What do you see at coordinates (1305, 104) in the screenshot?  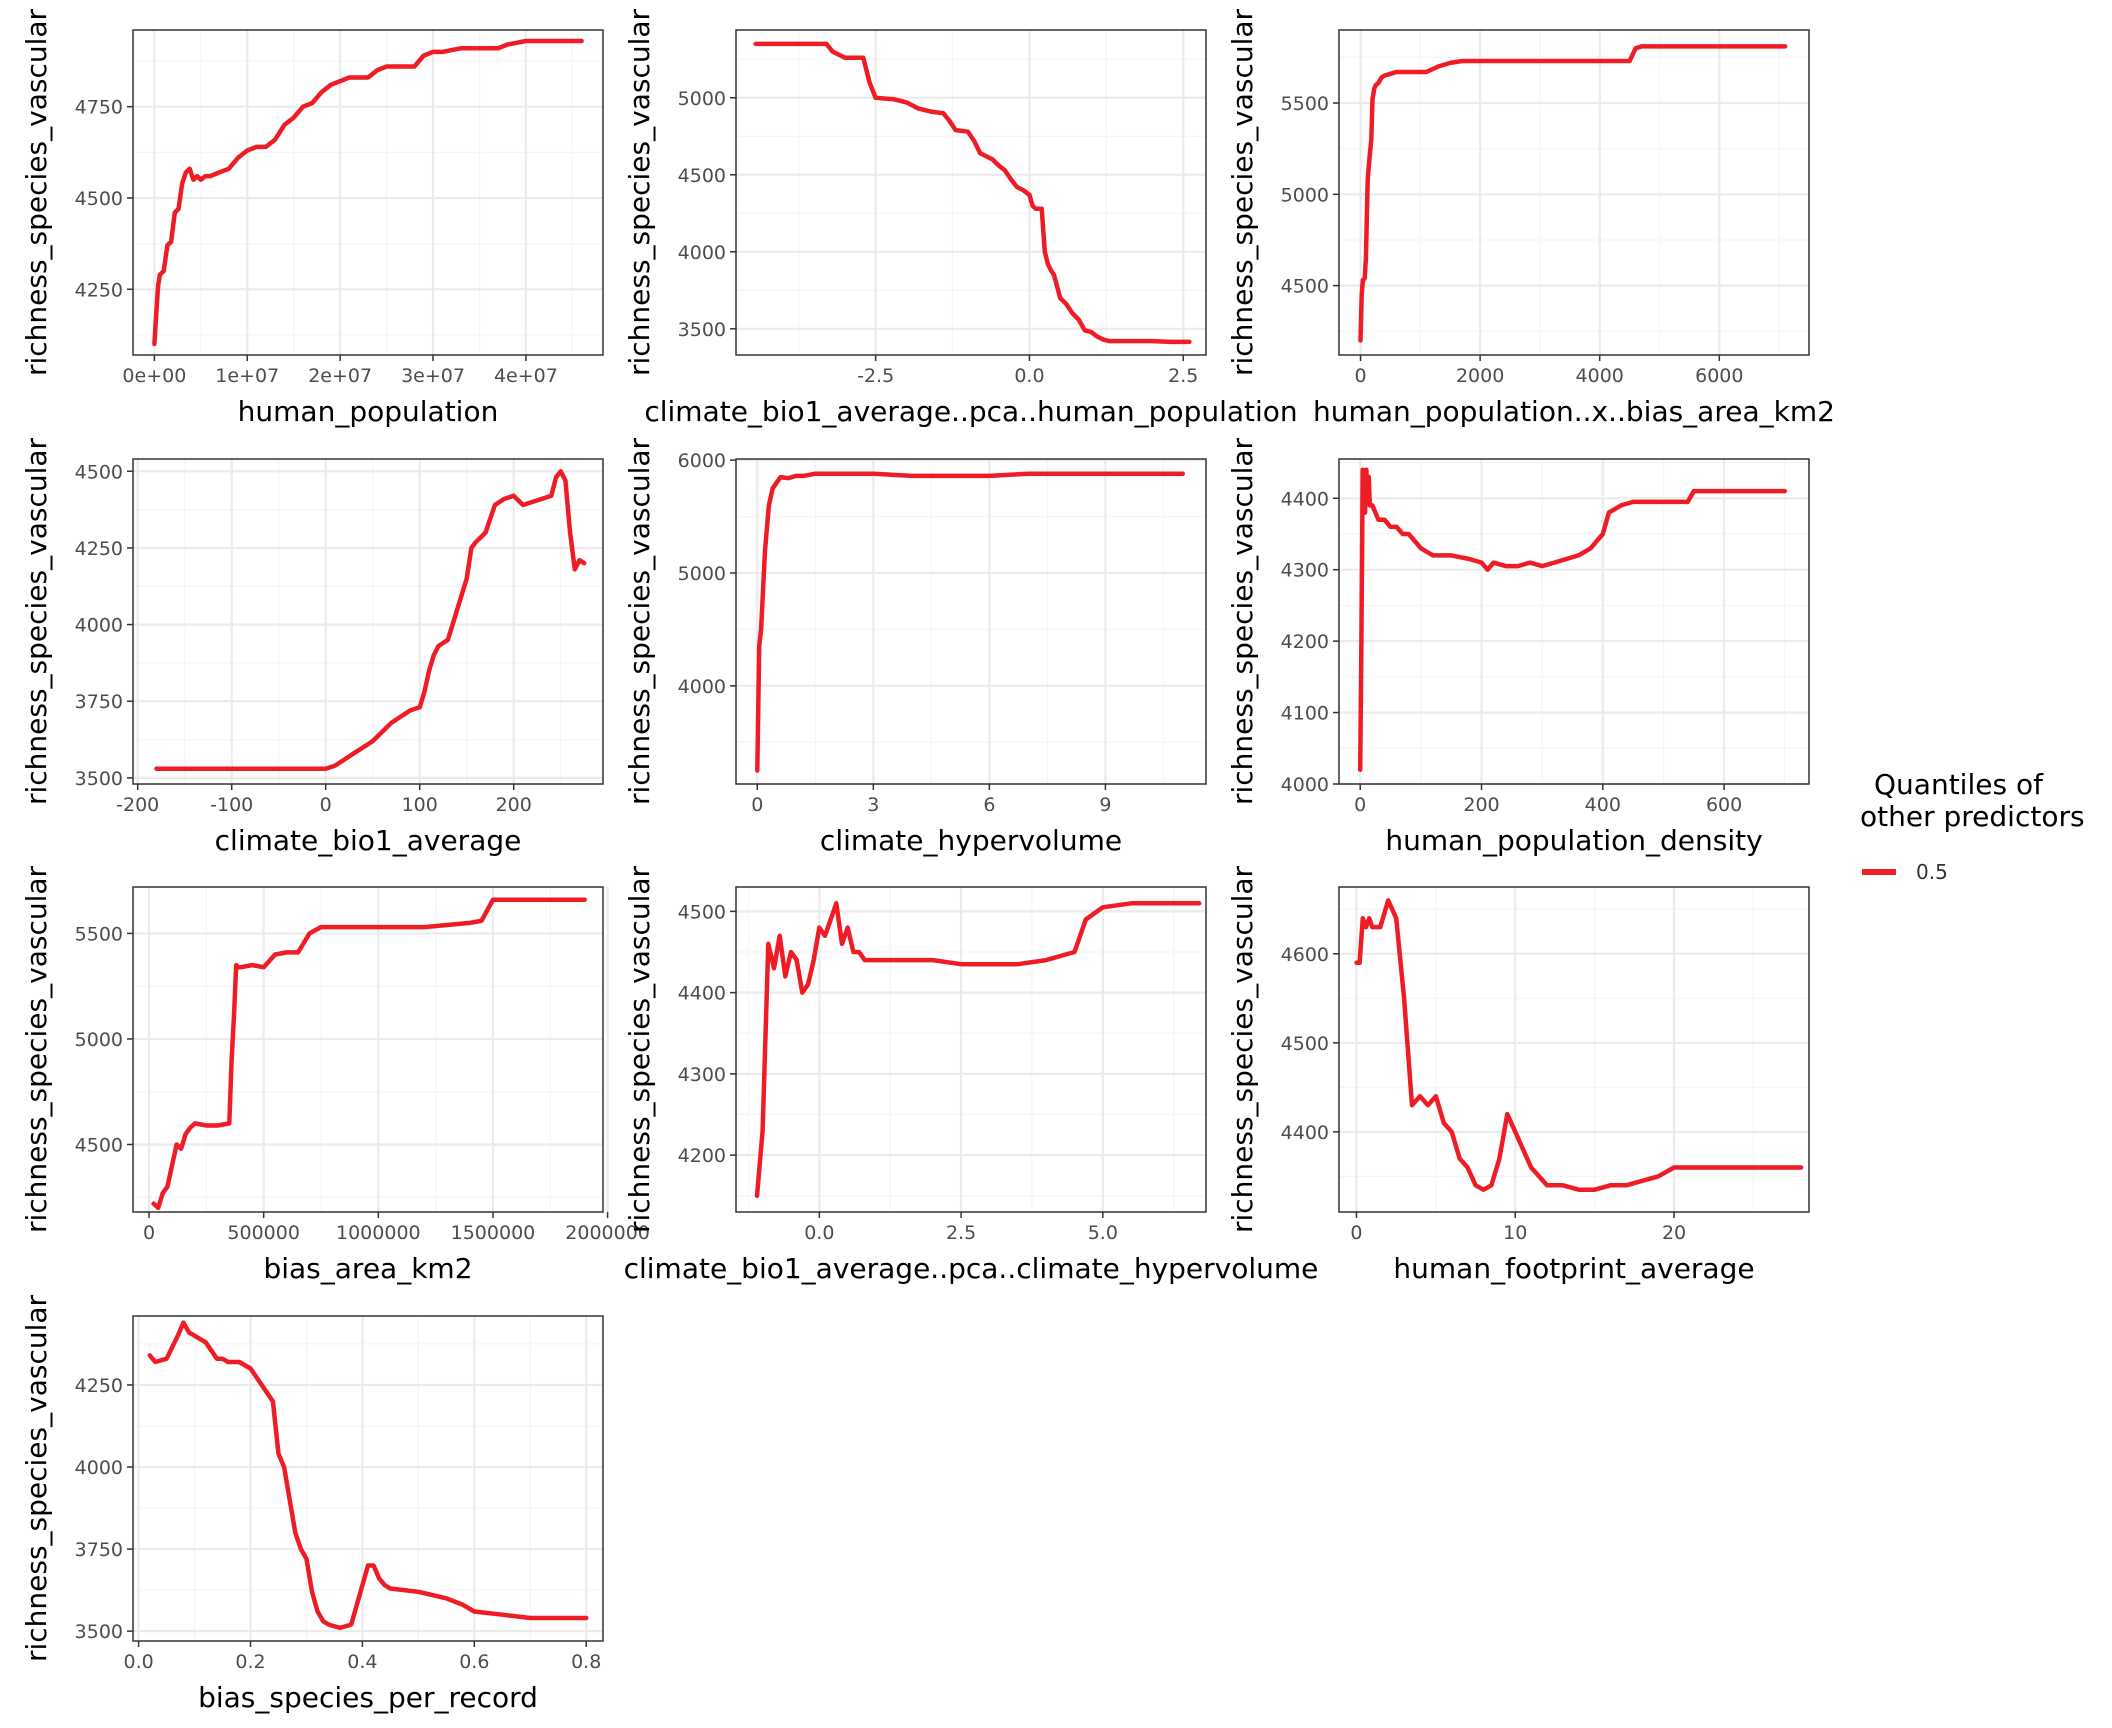 I see `y-tick-label: 5500` at bounding box center [1305, 104].